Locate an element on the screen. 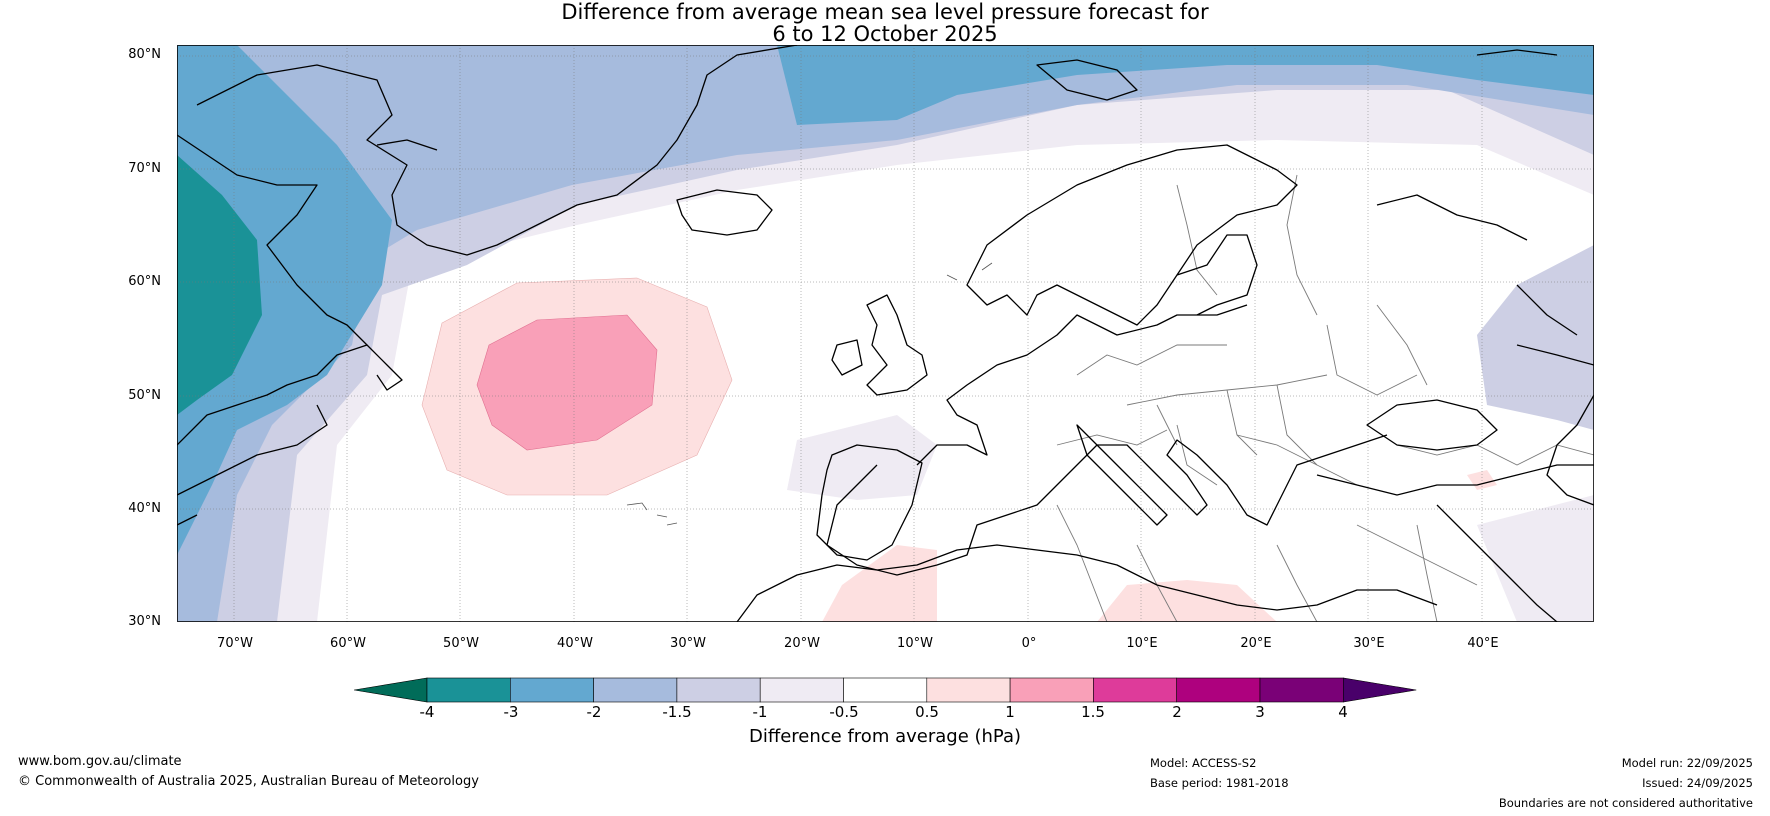 The width and height of the screenshot is (1770, 816). lon-label-0: 0° is located at coordinates (1029, 643).